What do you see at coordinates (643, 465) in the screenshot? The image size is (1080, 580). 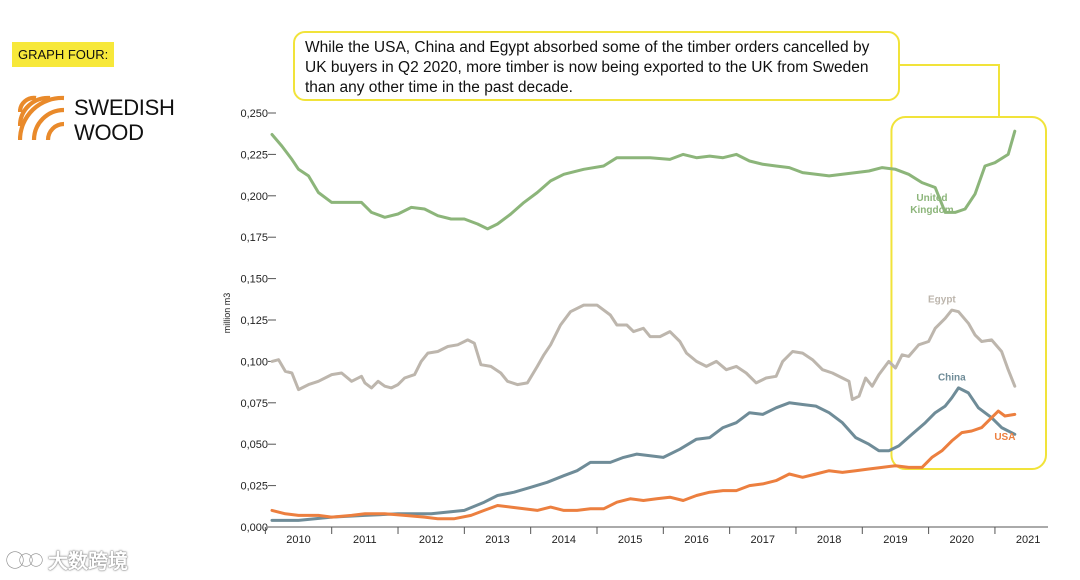 I see `series-line-usa` at bounding box center [643, 465].